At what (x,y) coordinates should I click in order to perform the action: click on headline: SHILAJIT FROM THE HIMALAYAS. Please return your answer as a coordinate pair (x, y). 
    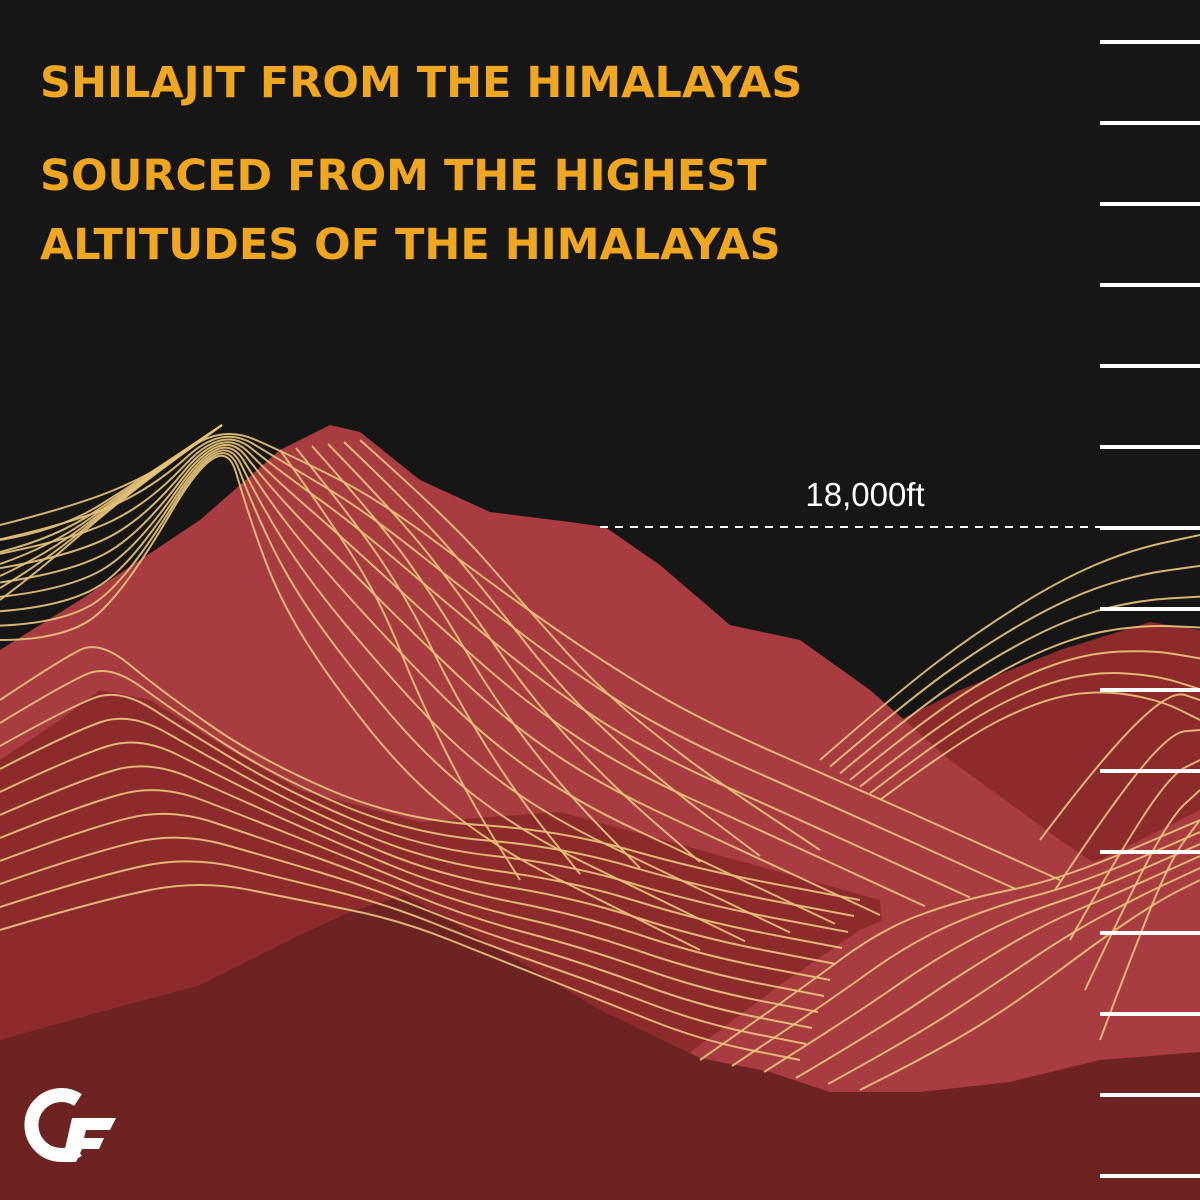
    Looking at the image, I should click on (421, 83).